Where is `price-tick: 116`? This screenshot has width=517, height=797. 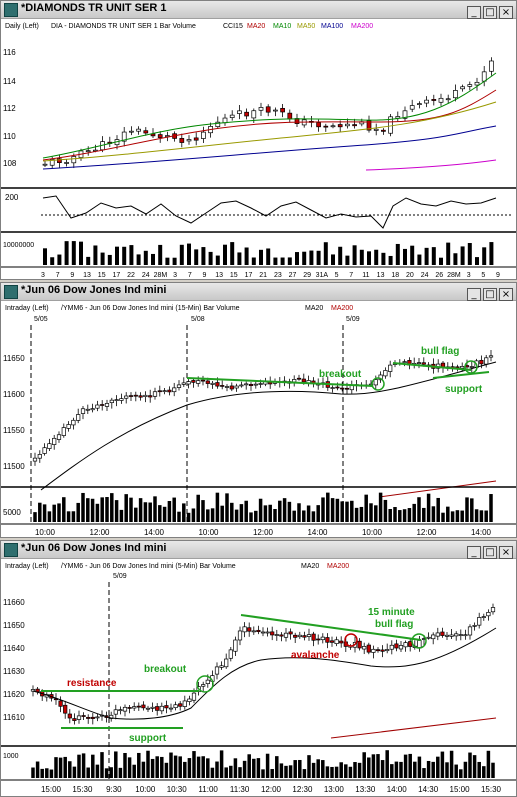 price-tick: 116 is located at coordinates (9, 52).